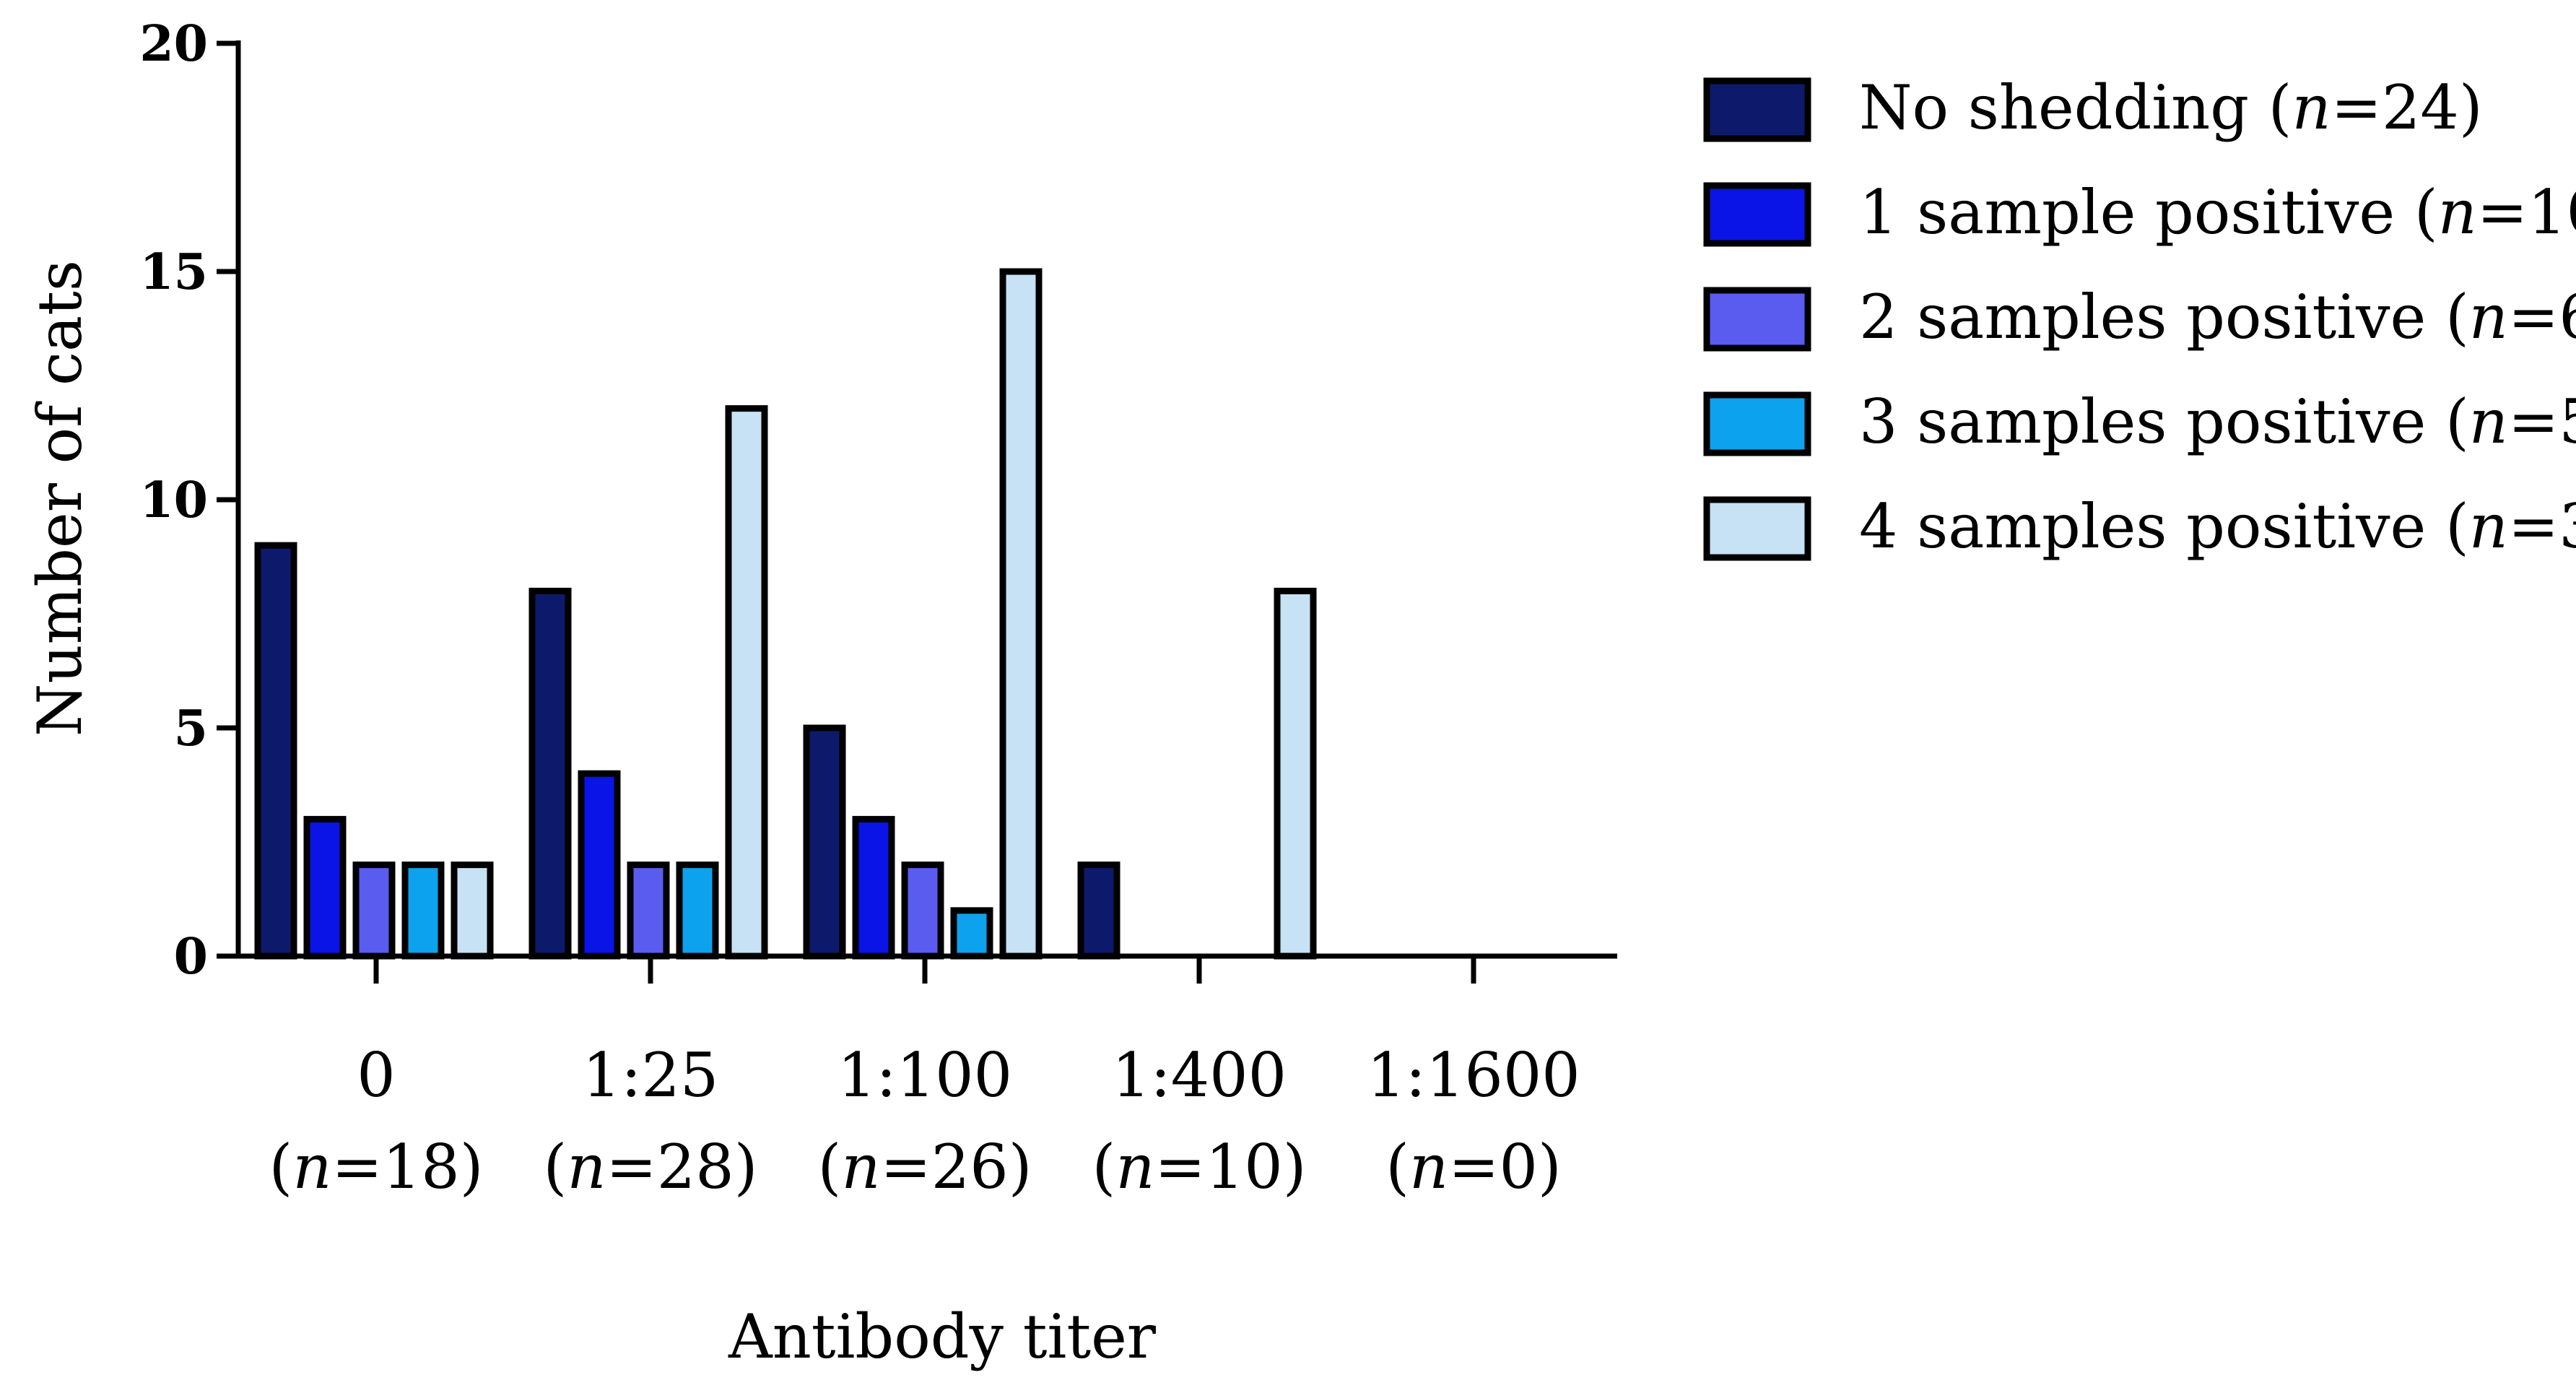 This screenshot has height=1393, width=2576. I want to click on legend-label-3: 2 samples positive (n=6), so click(2217, 317).